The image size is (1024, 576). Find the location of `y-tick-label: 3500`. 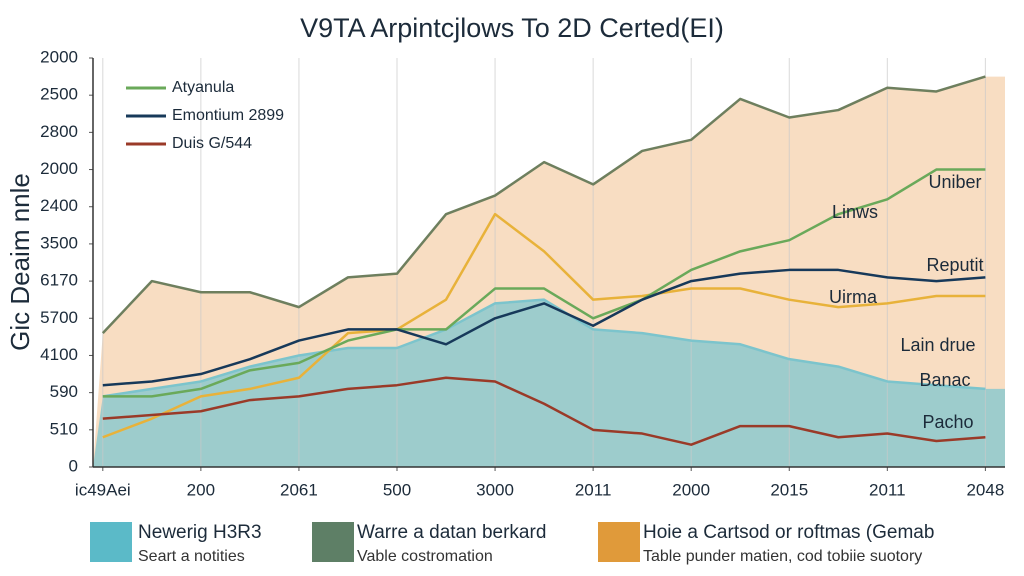

y-tick-label: 3500 is located at coordinates (59, 242).